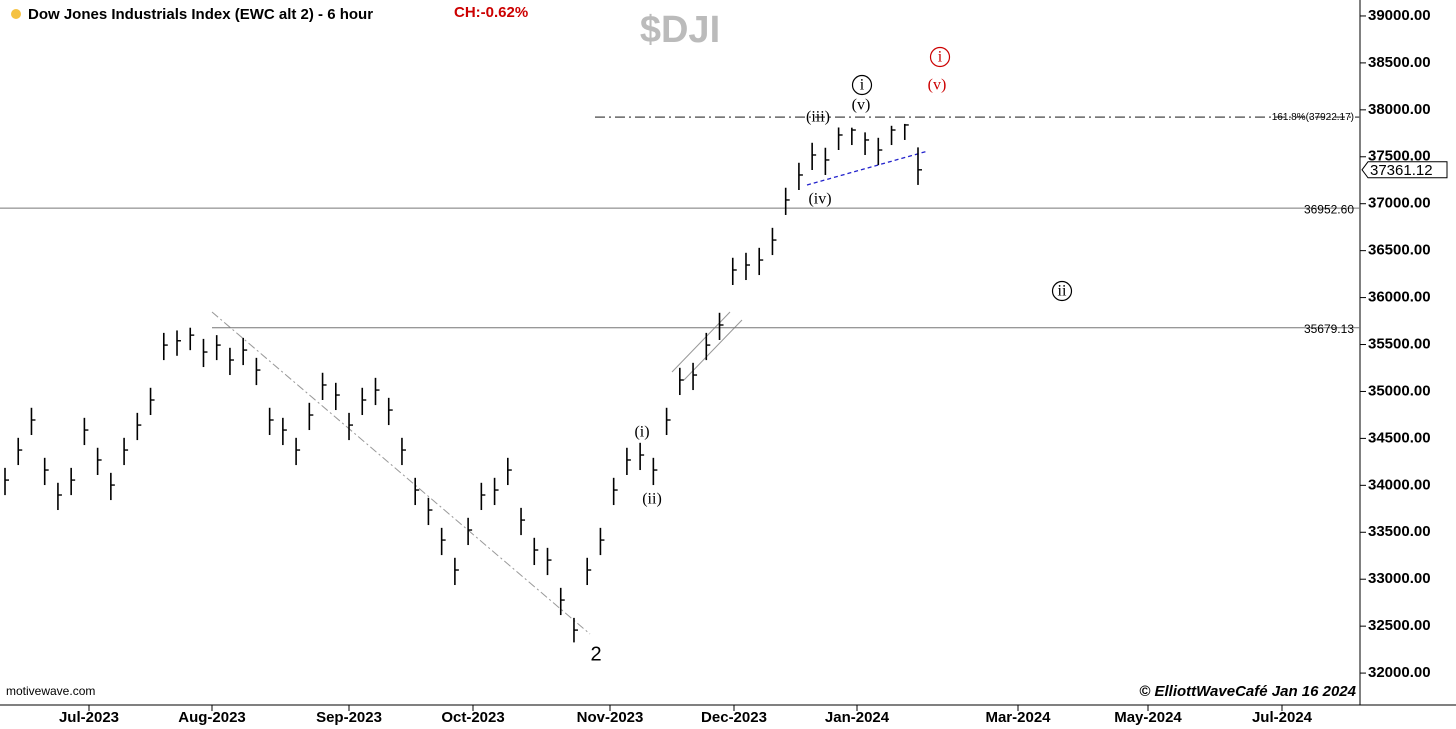 The width and height of the screenshot is (1456, 729). Describe the element at coordinates (1399, 297) in the screenshot. I see `y-tick-label: 36000.00` at that location.